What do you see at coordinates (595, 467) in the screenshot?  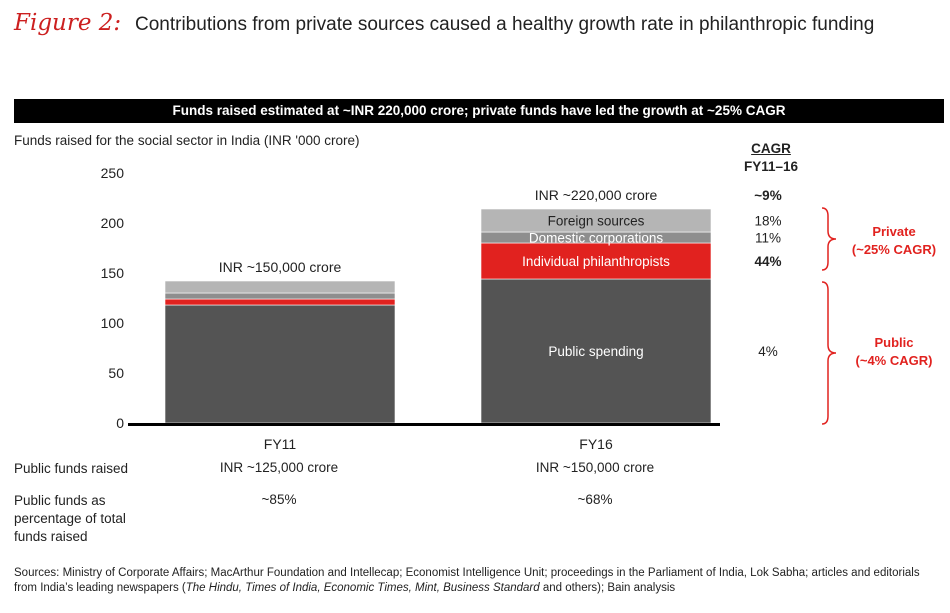 I see `row-value-fy16-public-funds: INR ~150,000 crore` at bounding box center [595, 467].